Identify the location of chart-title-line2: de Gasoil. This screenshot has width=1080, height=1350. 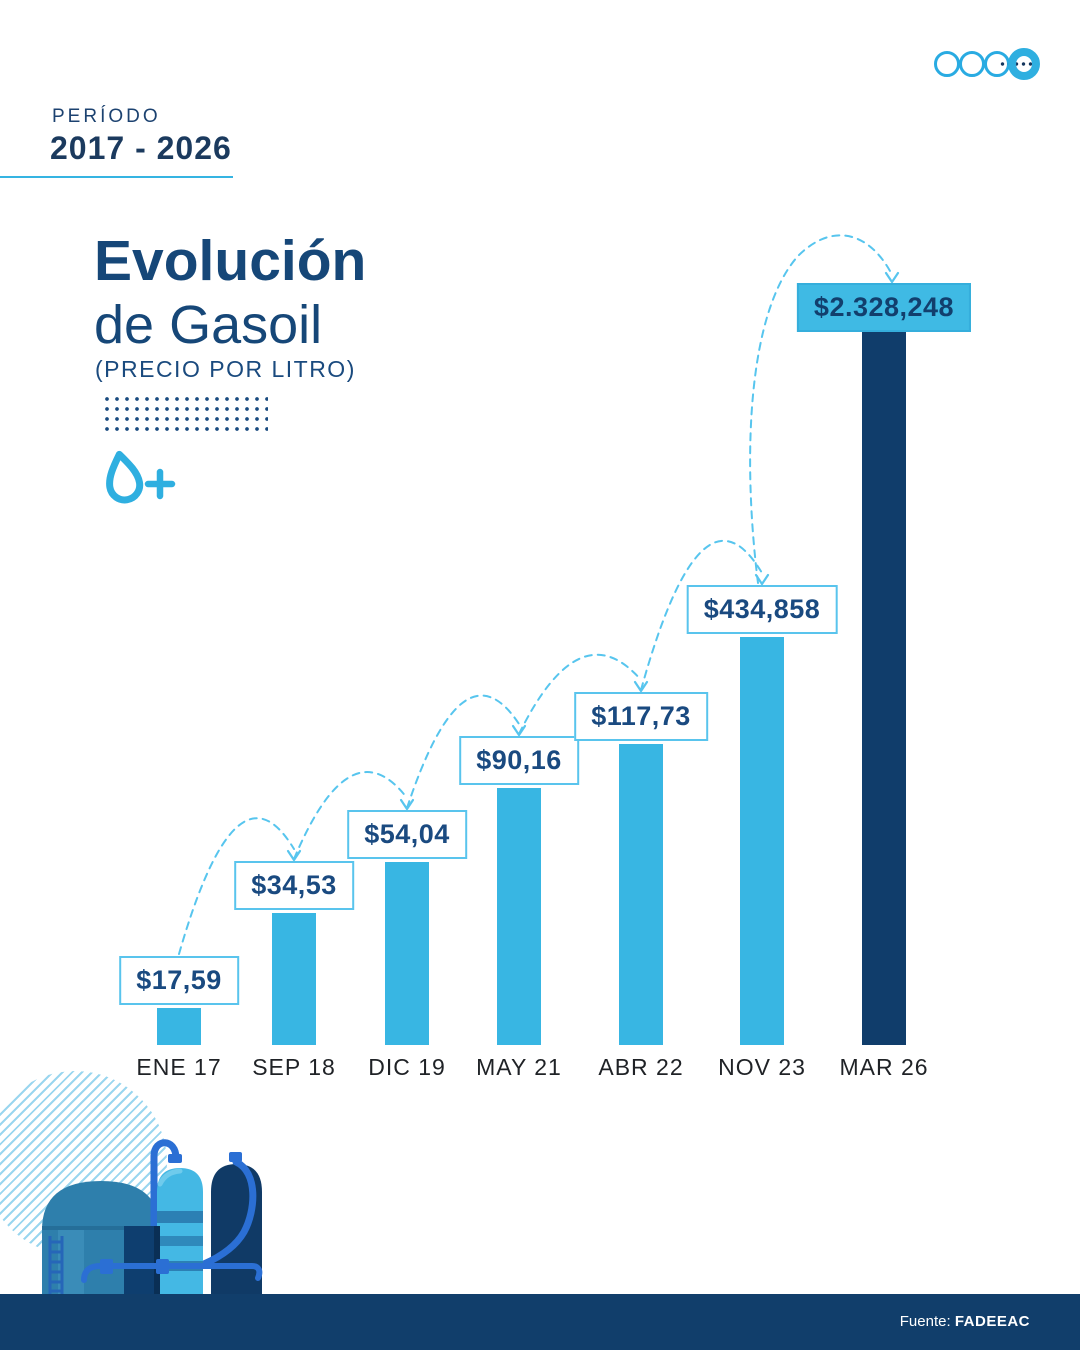
(208, 325).